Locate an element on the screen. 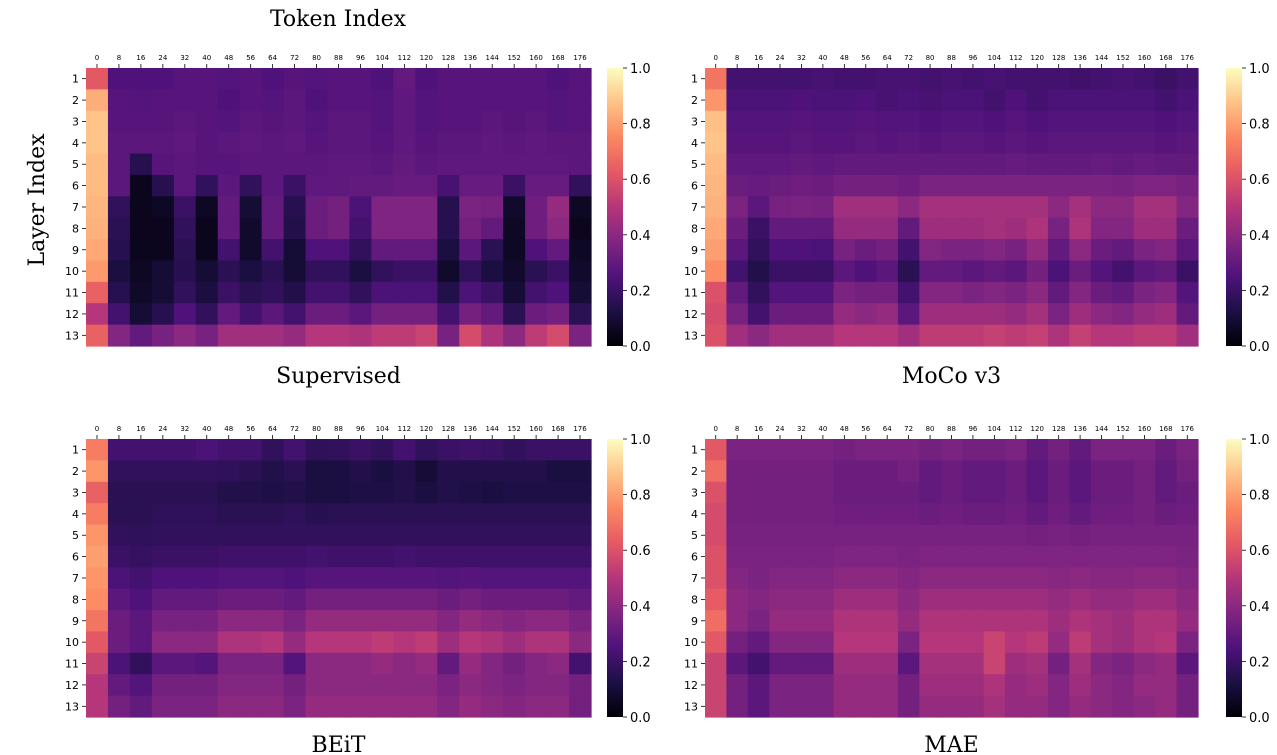 This screenshot has height=755, width=1277. x-tick-label: 64 is located at coordinates (887, 58).